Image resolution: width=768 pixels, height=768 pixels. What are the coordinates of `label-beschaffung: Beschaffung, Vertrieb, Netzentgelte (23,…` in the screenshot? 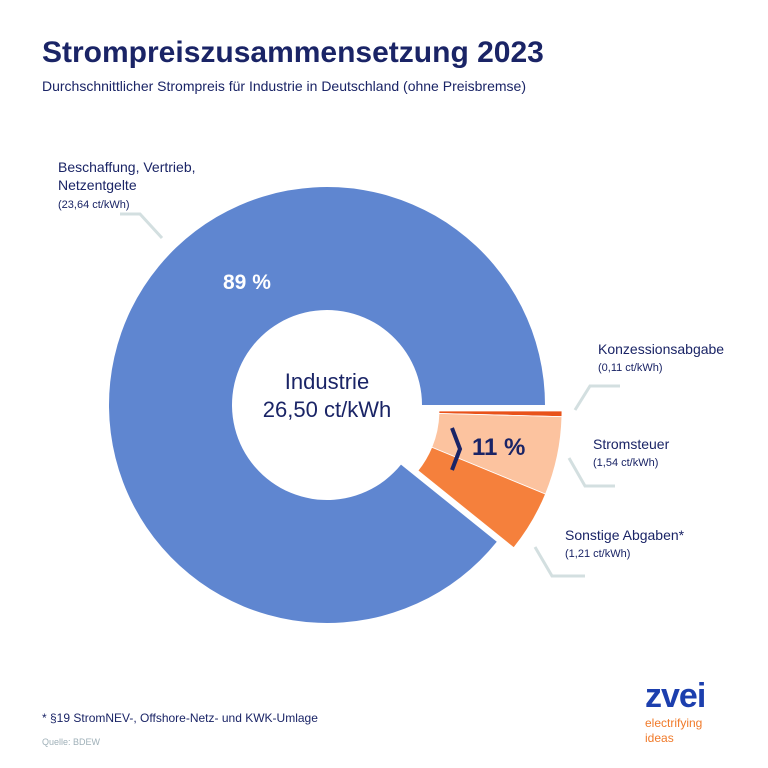 It's located at (145, 185).